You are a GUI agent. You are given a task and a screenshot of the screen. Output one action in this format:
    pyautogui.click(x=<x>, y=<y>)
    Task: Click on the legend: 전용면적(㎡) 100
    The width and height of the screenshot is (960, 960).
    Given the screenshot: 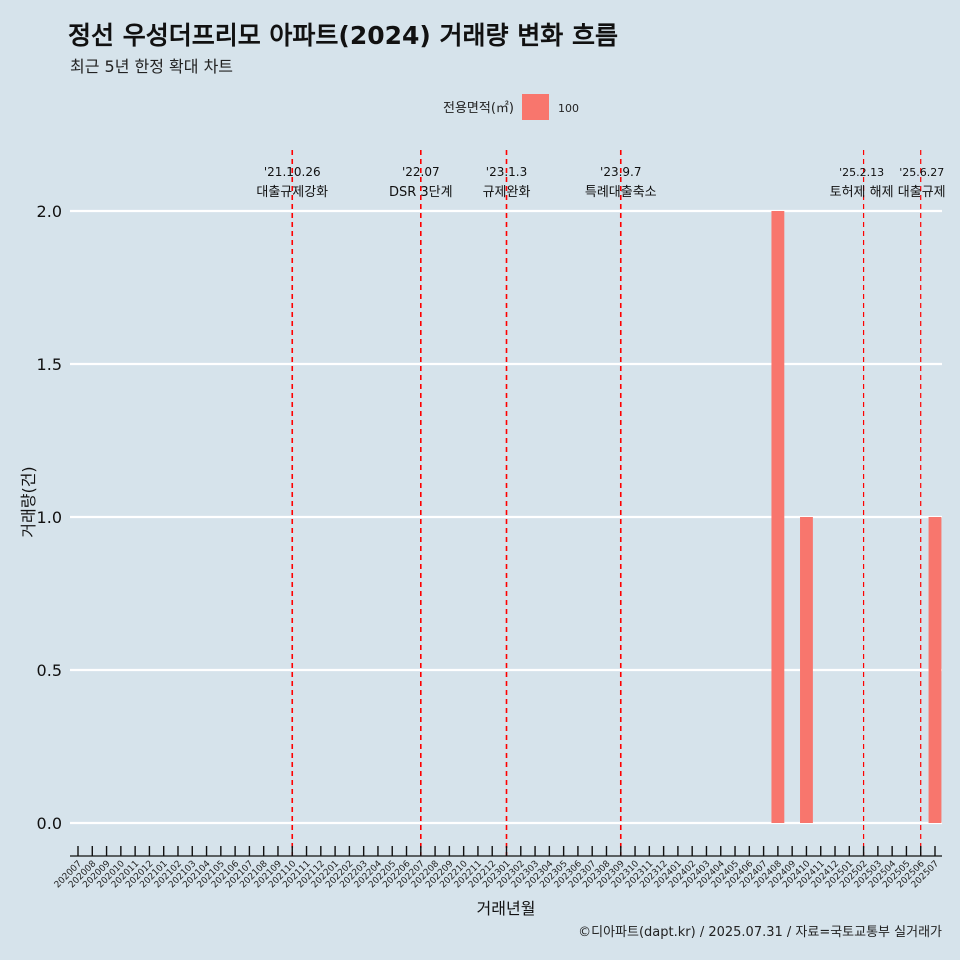 What is the action you would take?
    pyautogui.click(x=511, y=107)
    